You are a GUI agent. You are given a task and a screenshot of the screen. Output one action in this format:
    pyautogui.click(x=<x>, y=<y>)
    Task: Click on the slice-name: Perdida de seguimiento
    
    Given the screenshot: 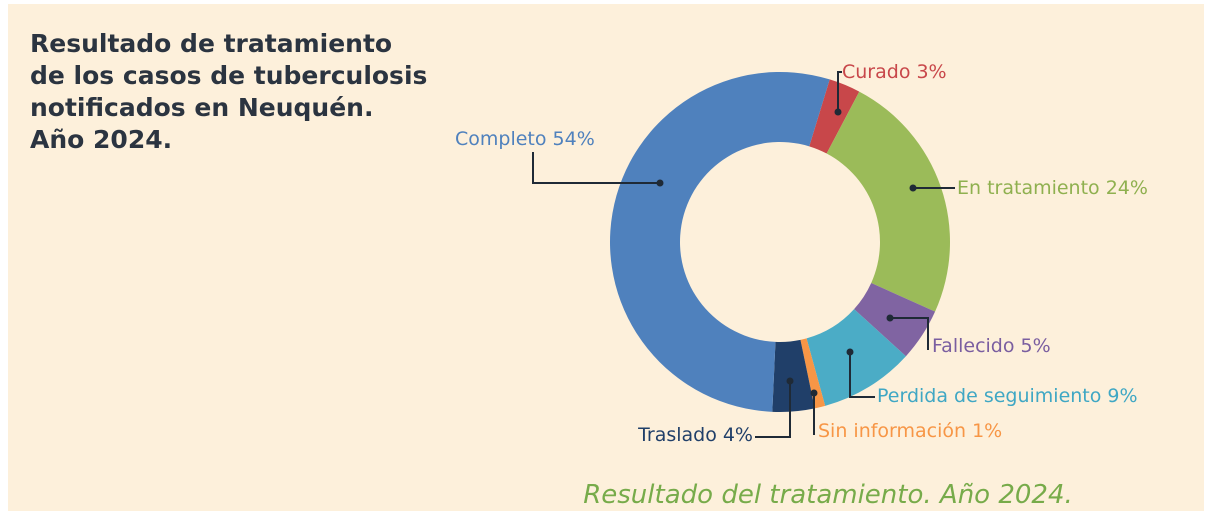 What is the action you would take?
    pyautogui.click(x=989, y=396)
    